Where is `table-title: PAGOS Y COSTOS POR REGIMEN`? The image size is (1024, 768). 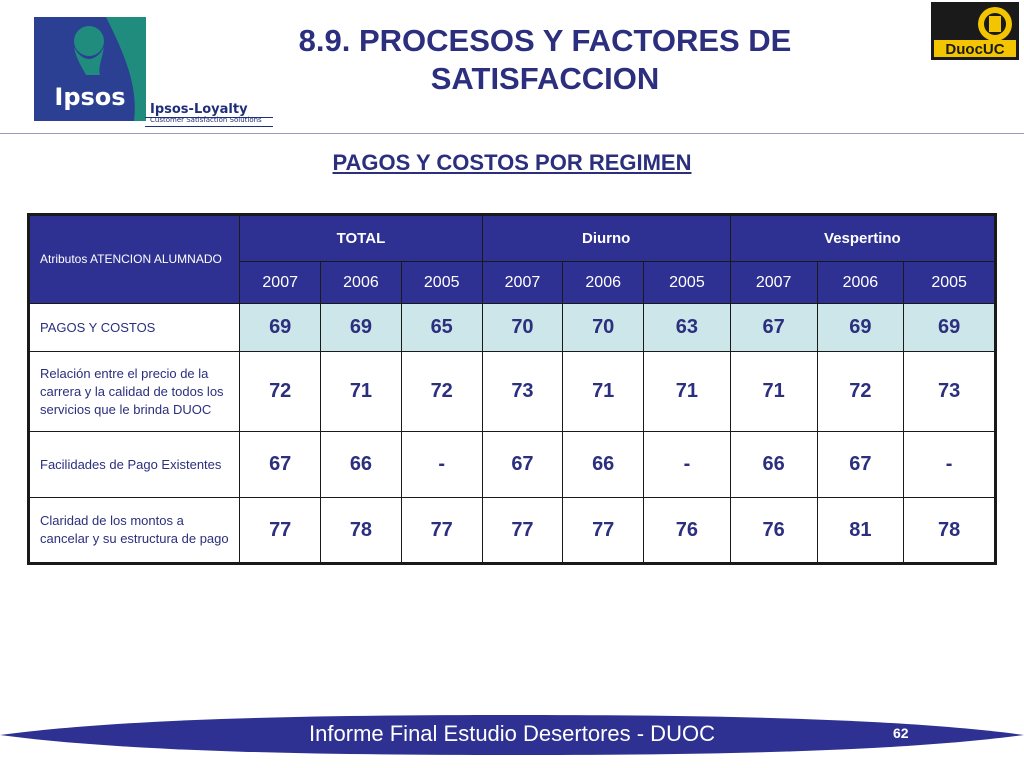
table-title: PAGOS Y COSTOS POR REGIMEN is located at coordinates (512, 162).